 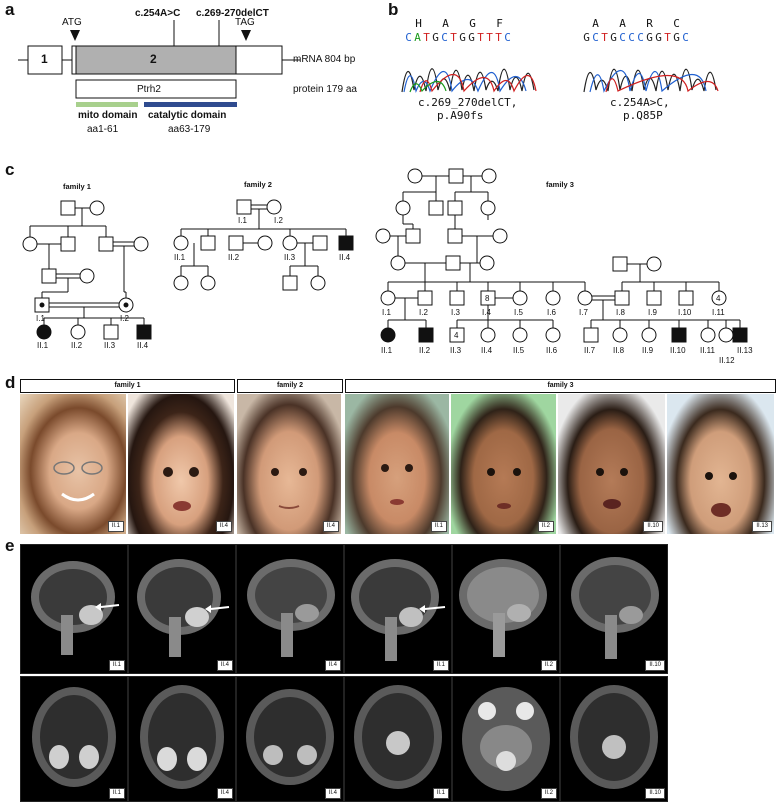 I want to click on mri-axial-f2-II4: II.4, so click(x=290, y=739).